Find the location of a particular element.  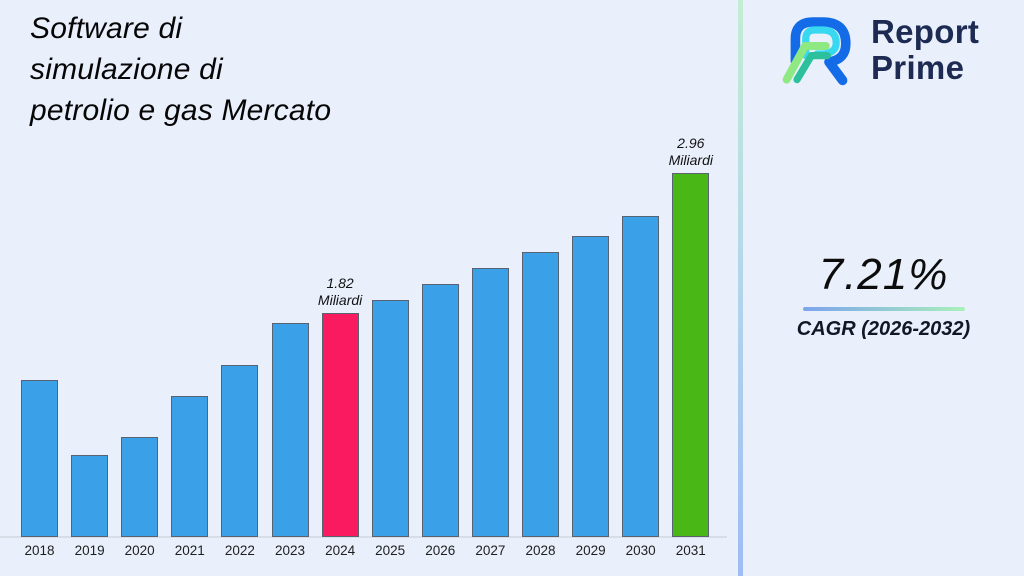

bar-2020 is located at coordinates (140, 487).